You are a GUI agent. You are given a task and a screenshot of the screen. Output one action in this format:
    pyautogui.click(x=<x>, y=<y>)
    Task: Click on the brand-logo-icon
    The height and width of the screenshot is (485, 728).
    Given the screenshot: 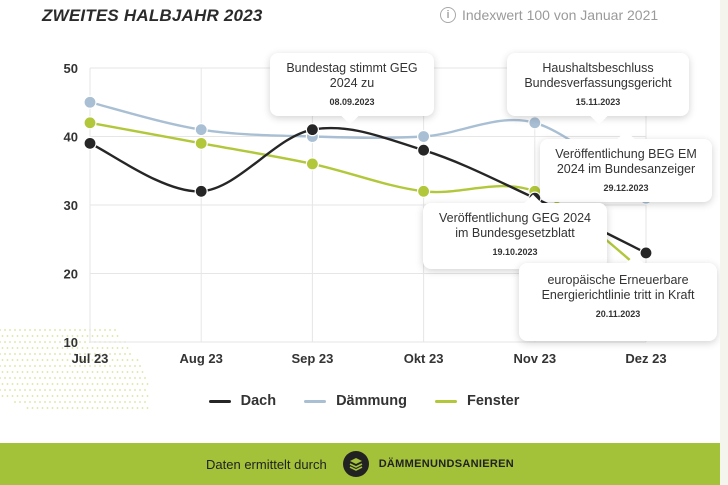 What is the action you would take?
    pyautogui.click(x=355, y=464)
    